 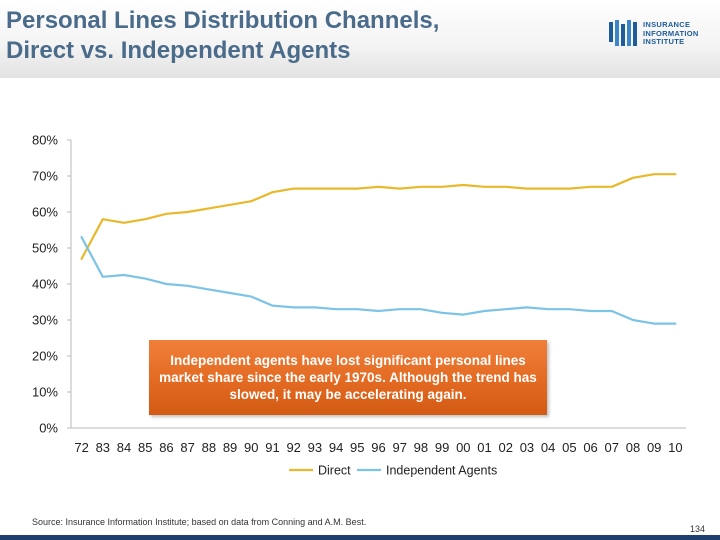 What do you see at coordinates (441, 471) in the screenshot?
I see `legend-label: Independent Agents` at bounding box center [441, 471].